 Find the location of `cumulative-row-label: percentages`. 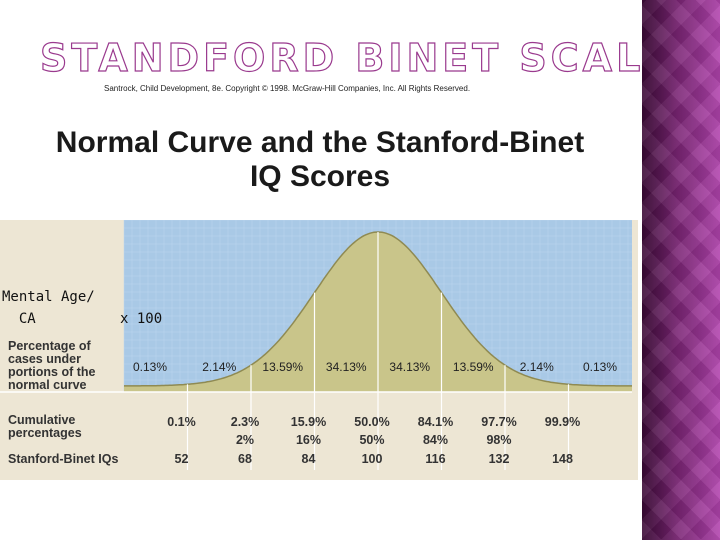

cumulative-row-label: percentages is located at coordinates (45, 433).